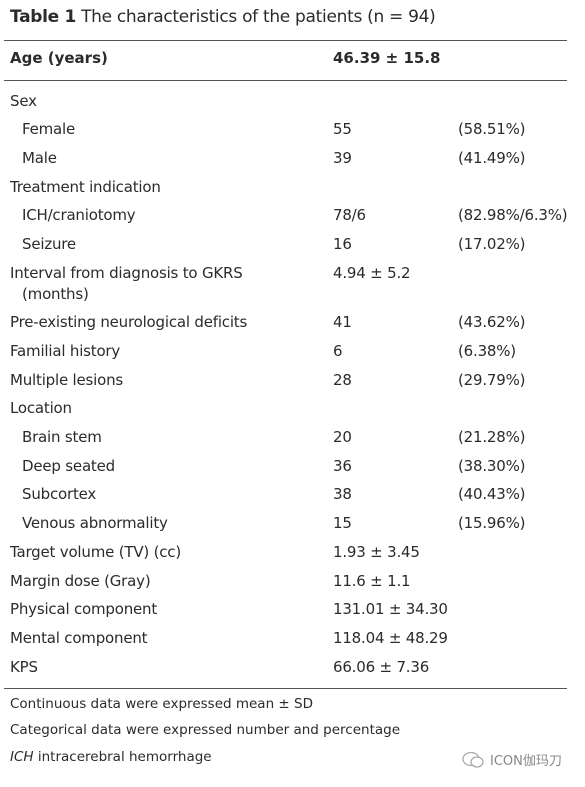  I want to click on row-label: Familial history, so click(65, 351).